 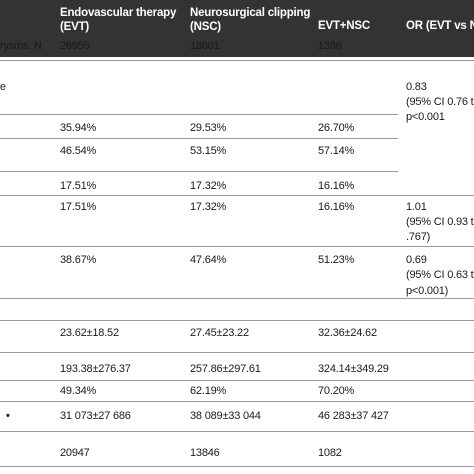 I want to click on header-evt-nsc: EVT+NSC, so click(x=344, y=26).